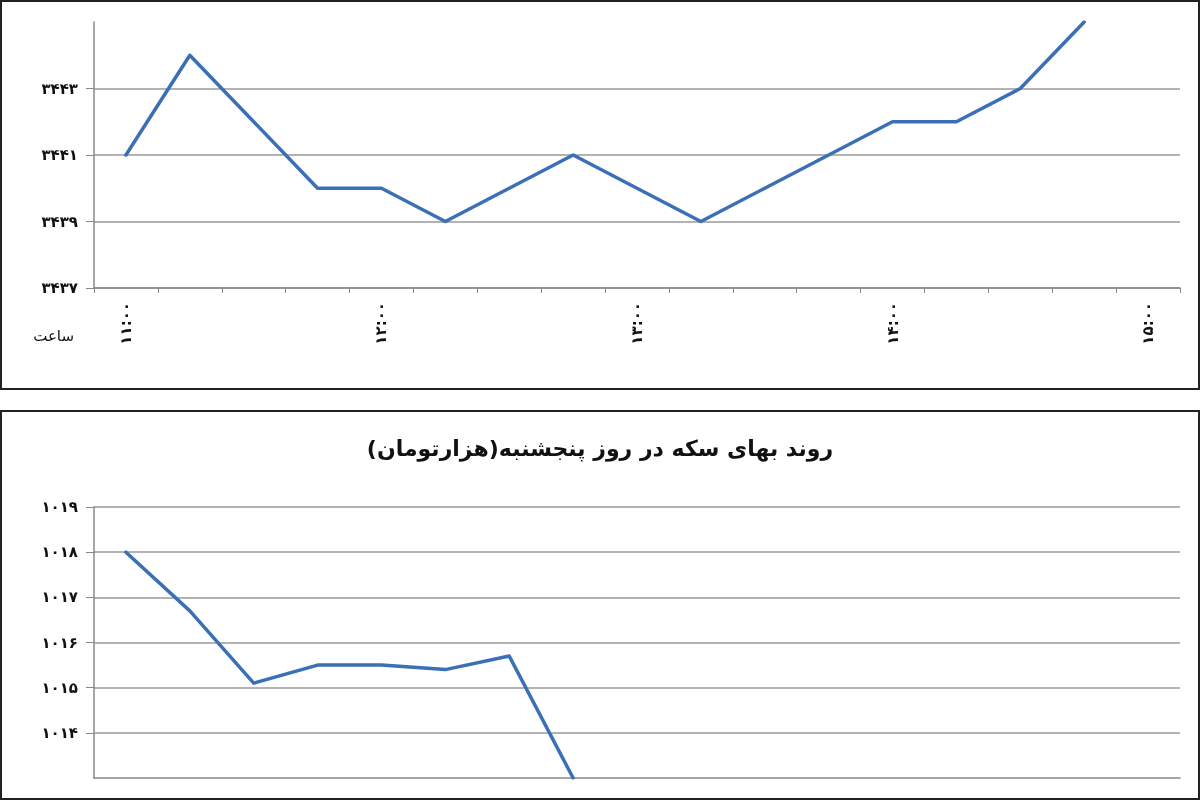 The image size is (1200, 800). Describe the element at coordinates (59, 642) in the screenshot. I see `y-tick-label: ۱۰۱۶` at that location.